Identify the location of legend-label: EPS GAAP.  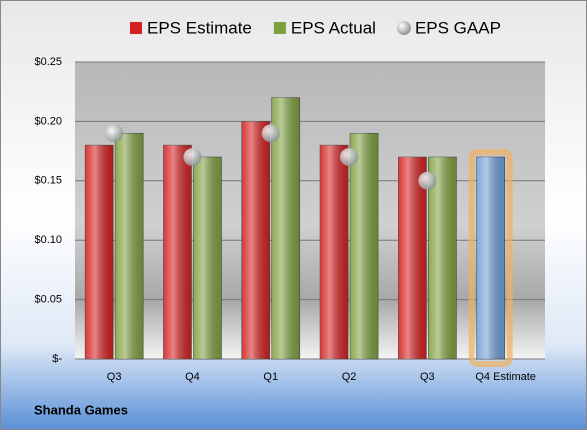
(458, 27).